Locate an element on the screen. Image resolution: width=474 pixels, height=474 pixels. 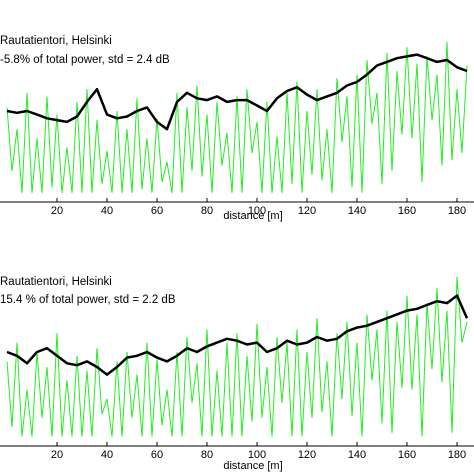
annotation-power: -5.8% of total power, std = 2.4 dB is located at coordinates (85, 60).